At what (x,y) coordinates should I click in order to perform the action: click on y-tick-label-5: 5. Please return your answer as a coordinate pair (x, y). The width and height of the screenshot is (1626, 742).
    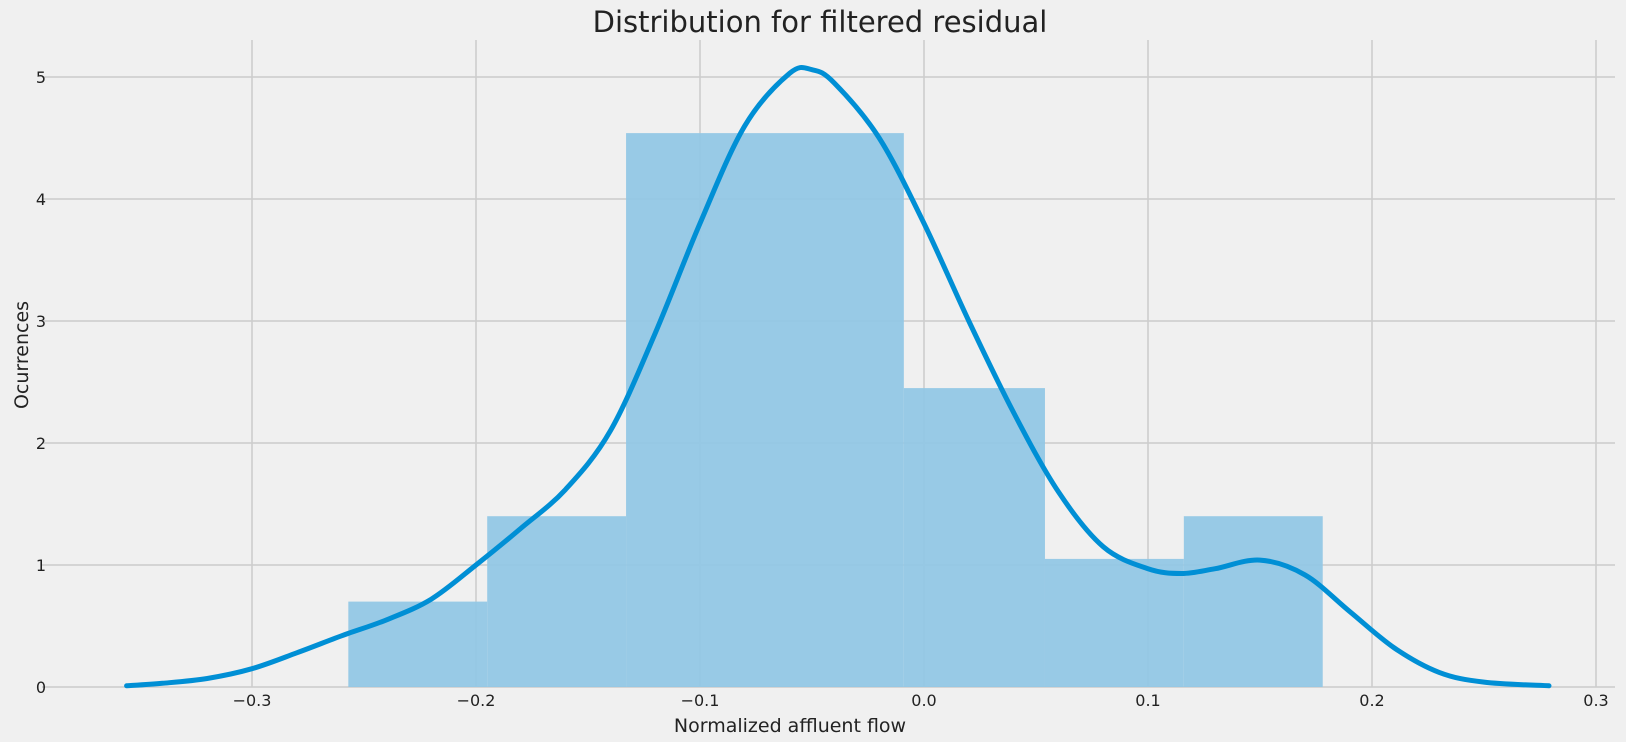
    Looking at the image, I should click on (41, 77).